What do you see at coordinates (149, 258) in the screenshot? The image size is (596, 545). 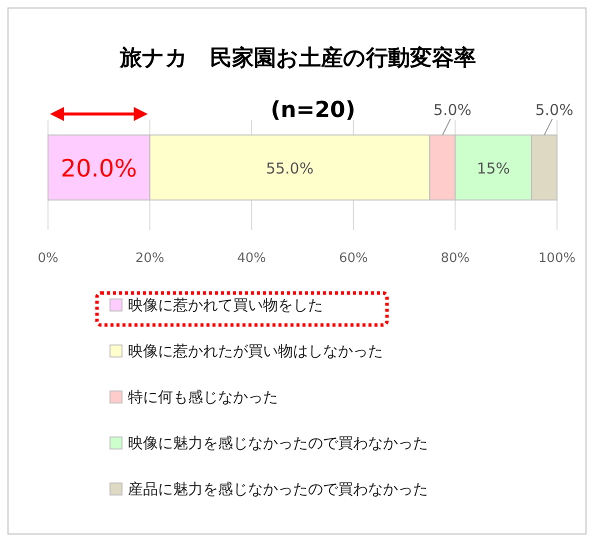 I see `x-tick-label: 20%` at bounding box center [149, 258].